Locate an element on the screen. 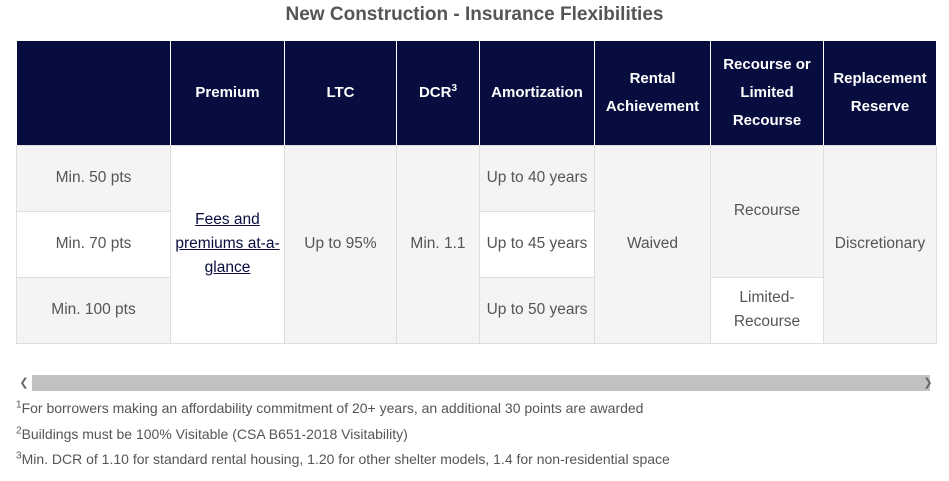  header-replacement-reserve: Replacement Reserve is located at coordinates (880, 93).